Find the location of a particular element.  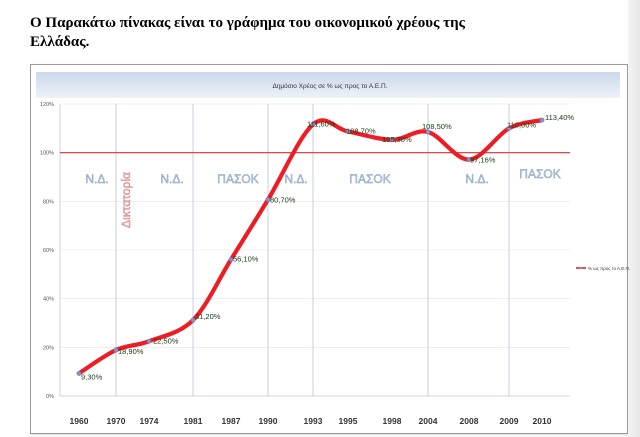

y-axis: 0% 20% 40% 60% 80% 100% 120% is located at coordinates (47, 251).